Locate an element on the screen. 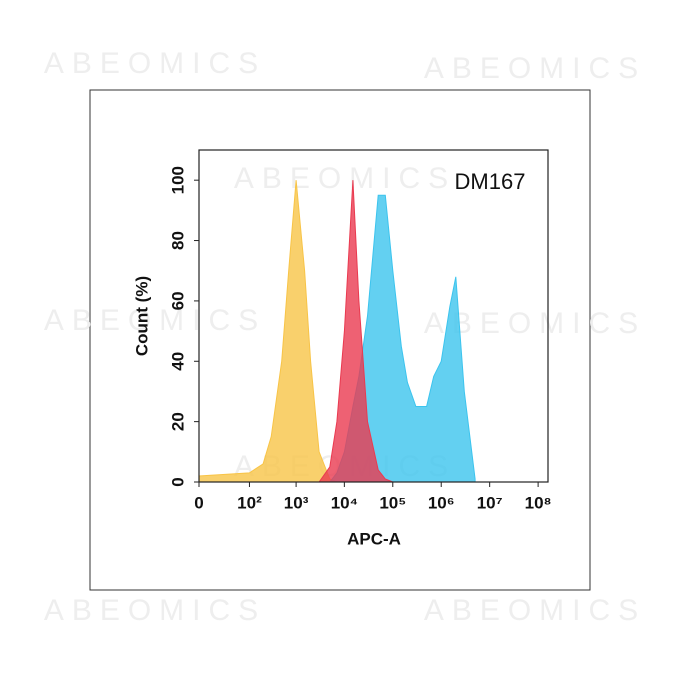 This screenshot has height=685, width=680. y-tick-label: 60 is located at coordinates (177, 300).